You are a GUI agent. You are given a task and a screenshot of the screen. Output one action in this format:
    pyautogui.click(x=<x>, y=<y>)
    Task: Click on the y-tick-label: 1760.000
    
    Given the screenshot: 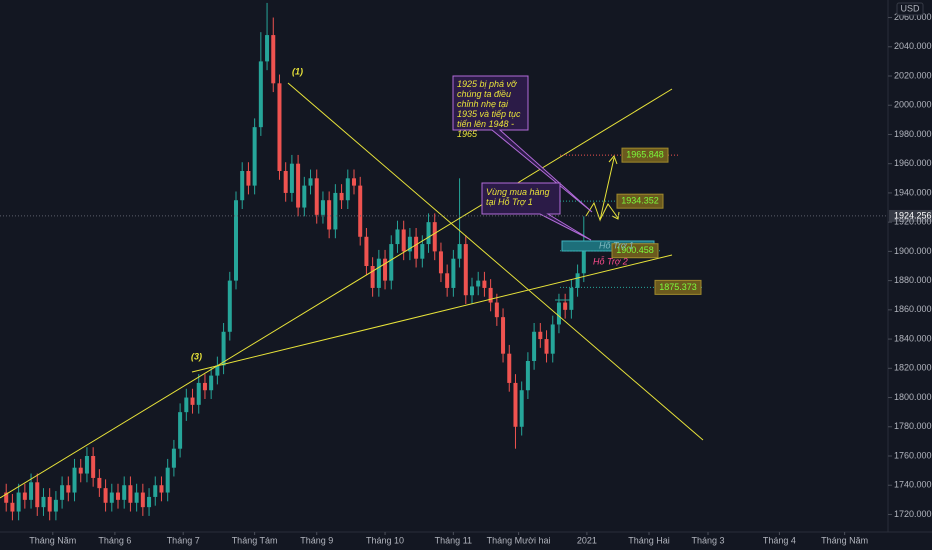 What is the action you would take?
    pyautogui.click(x=913, y=455)
    